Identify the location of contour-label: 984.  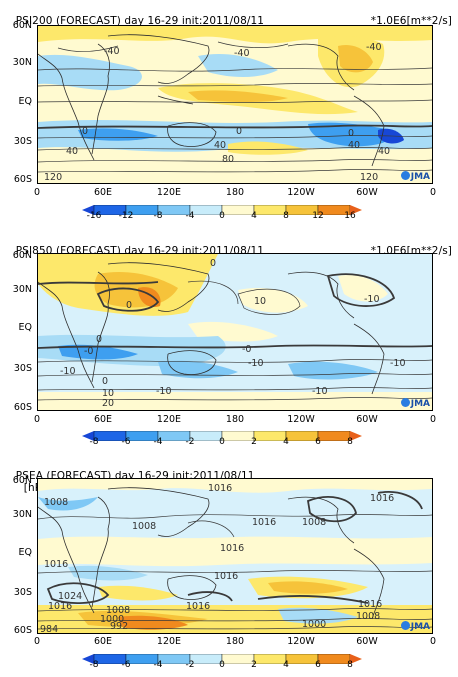
(49, 628).